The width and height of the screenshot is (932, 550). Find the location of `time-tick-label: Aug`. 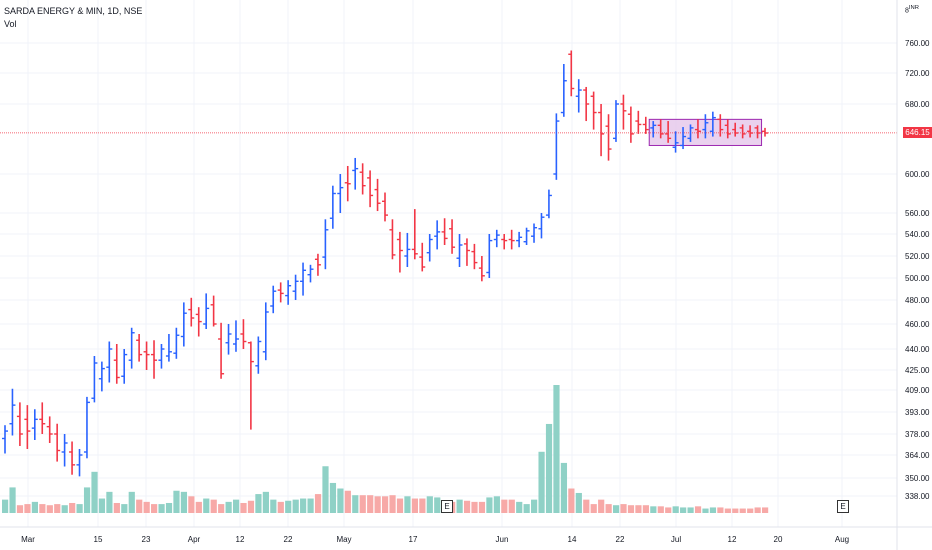

time-tick-label: Aug is located at coordinates (842, 539).